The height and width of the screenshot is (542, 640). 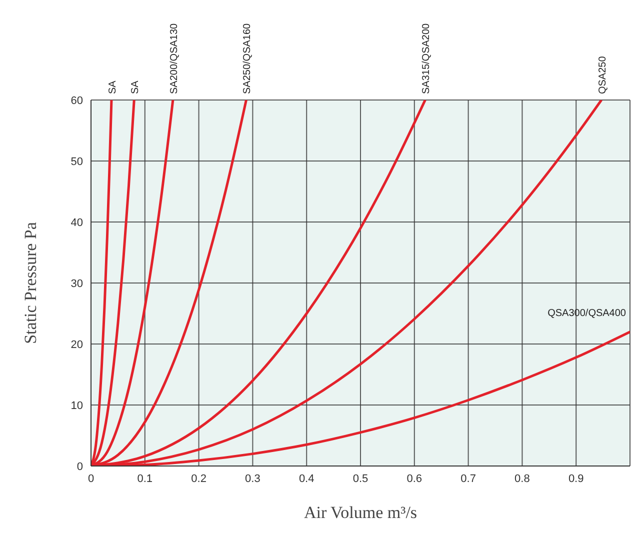 What do you see at coordinates (76, 344) in the screenshot?
I see `y-tick-label: 20` at bounding box center [76, 344].